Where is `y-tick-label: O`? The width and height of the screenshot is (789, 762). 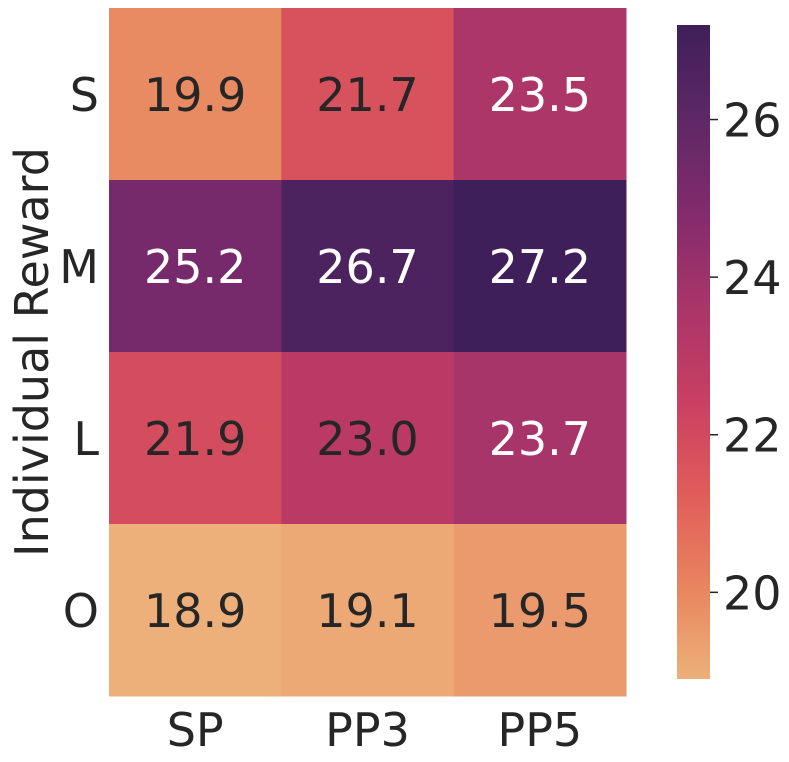 y-tick-label: O is located at coordinates (81, 611).